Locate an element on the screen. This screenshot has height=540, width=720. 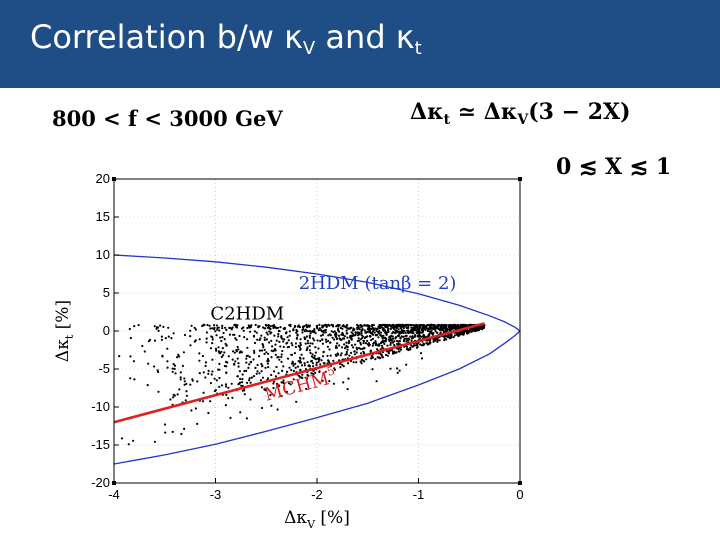
y-tick-label: -20 is located at coordinates (100, 482).